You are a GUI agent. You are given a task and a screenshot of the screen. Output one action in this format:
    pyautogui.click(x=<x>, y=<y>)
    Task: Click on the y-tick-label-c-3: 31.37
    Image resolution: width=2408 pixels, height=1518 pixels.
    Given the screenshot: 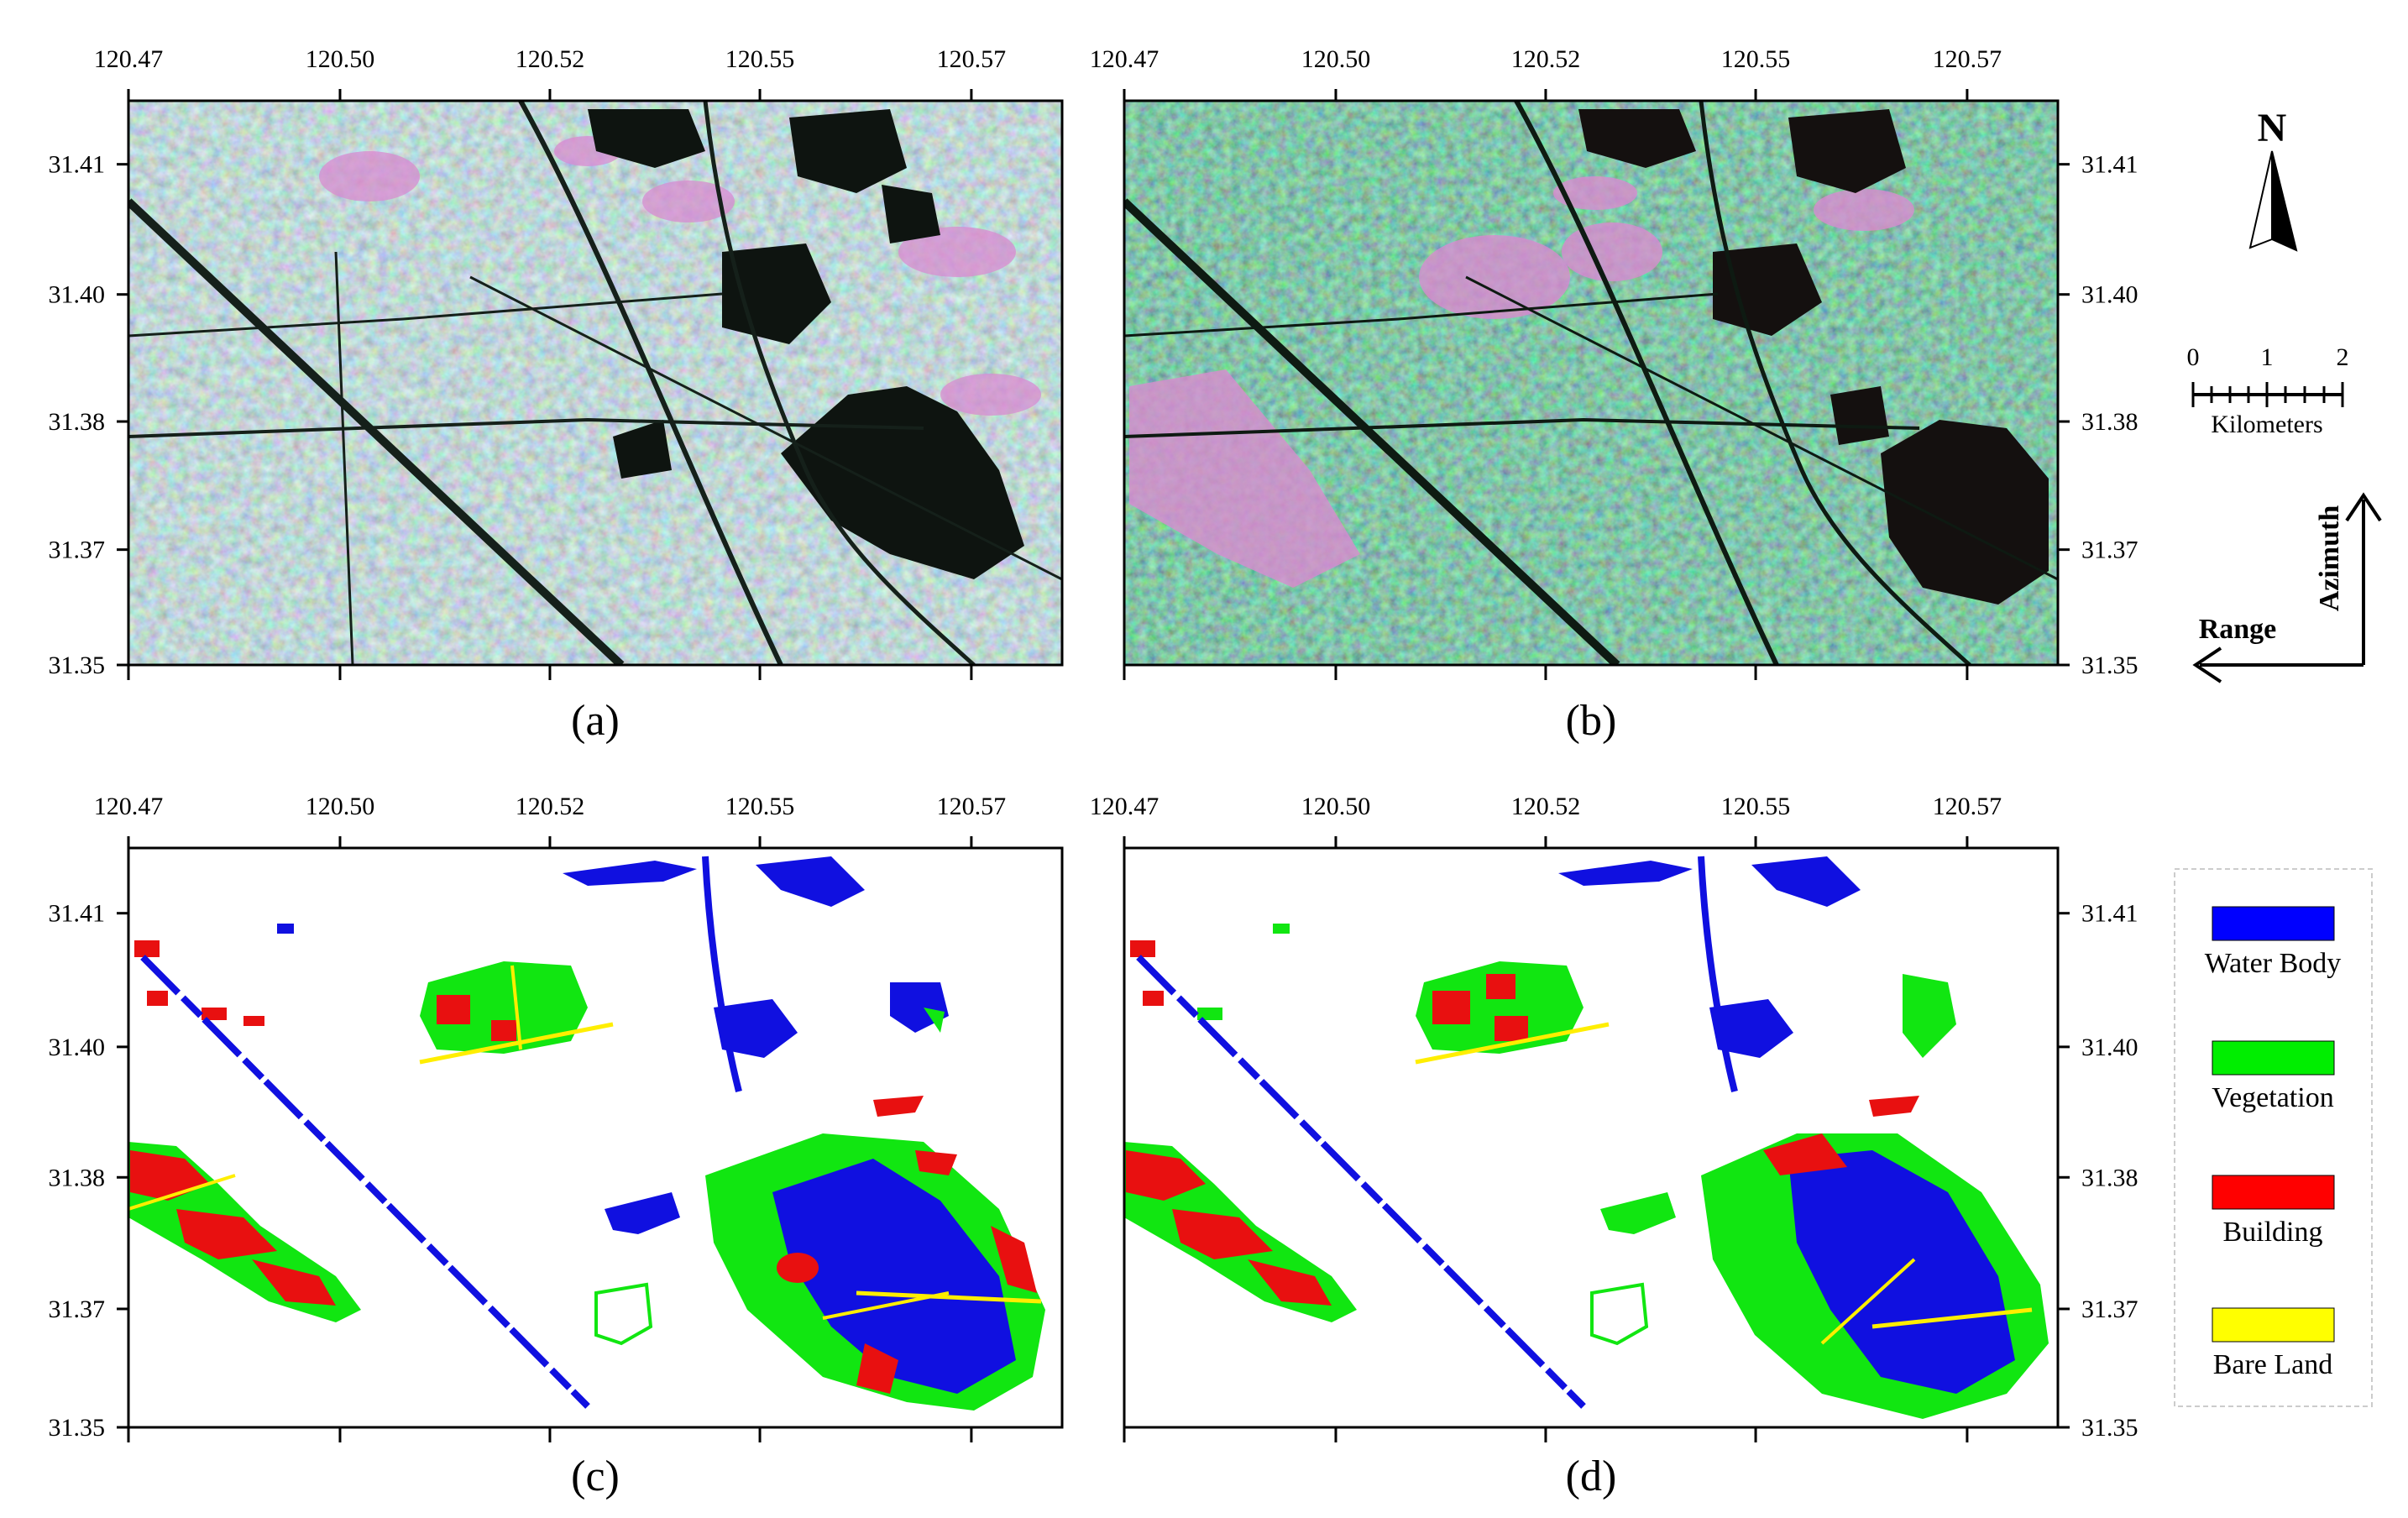 What is the action you would take?
    pyautogui.click(x=77, y=1309)
    